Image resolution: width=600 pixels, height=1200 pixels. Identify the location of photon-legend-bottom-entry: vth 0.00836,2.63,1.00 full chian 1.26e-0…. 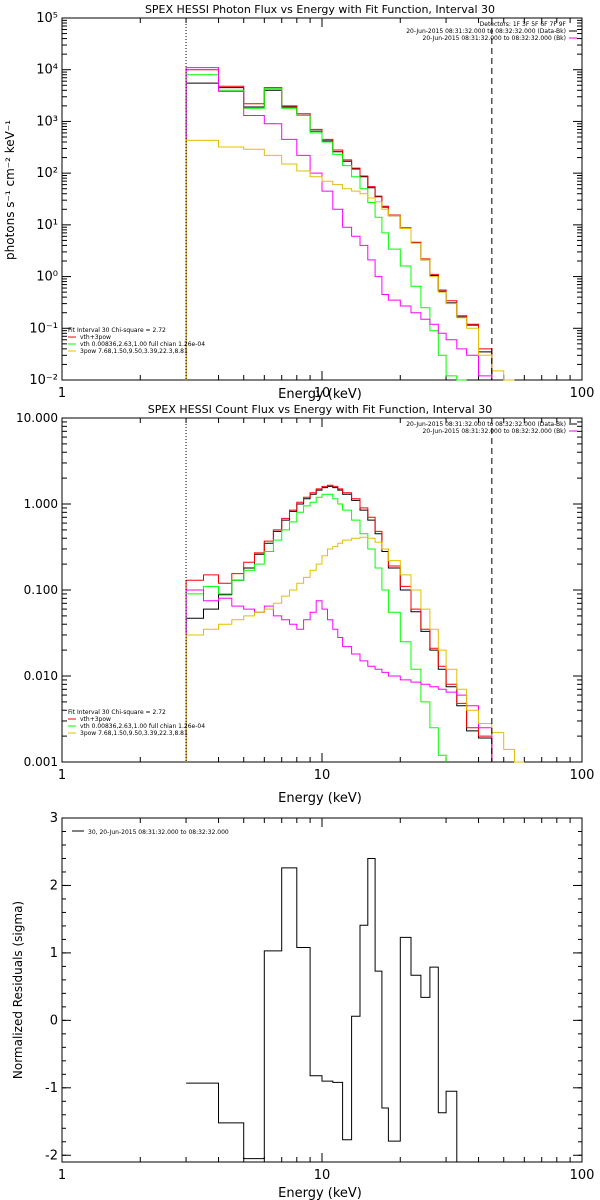
(142, 344).